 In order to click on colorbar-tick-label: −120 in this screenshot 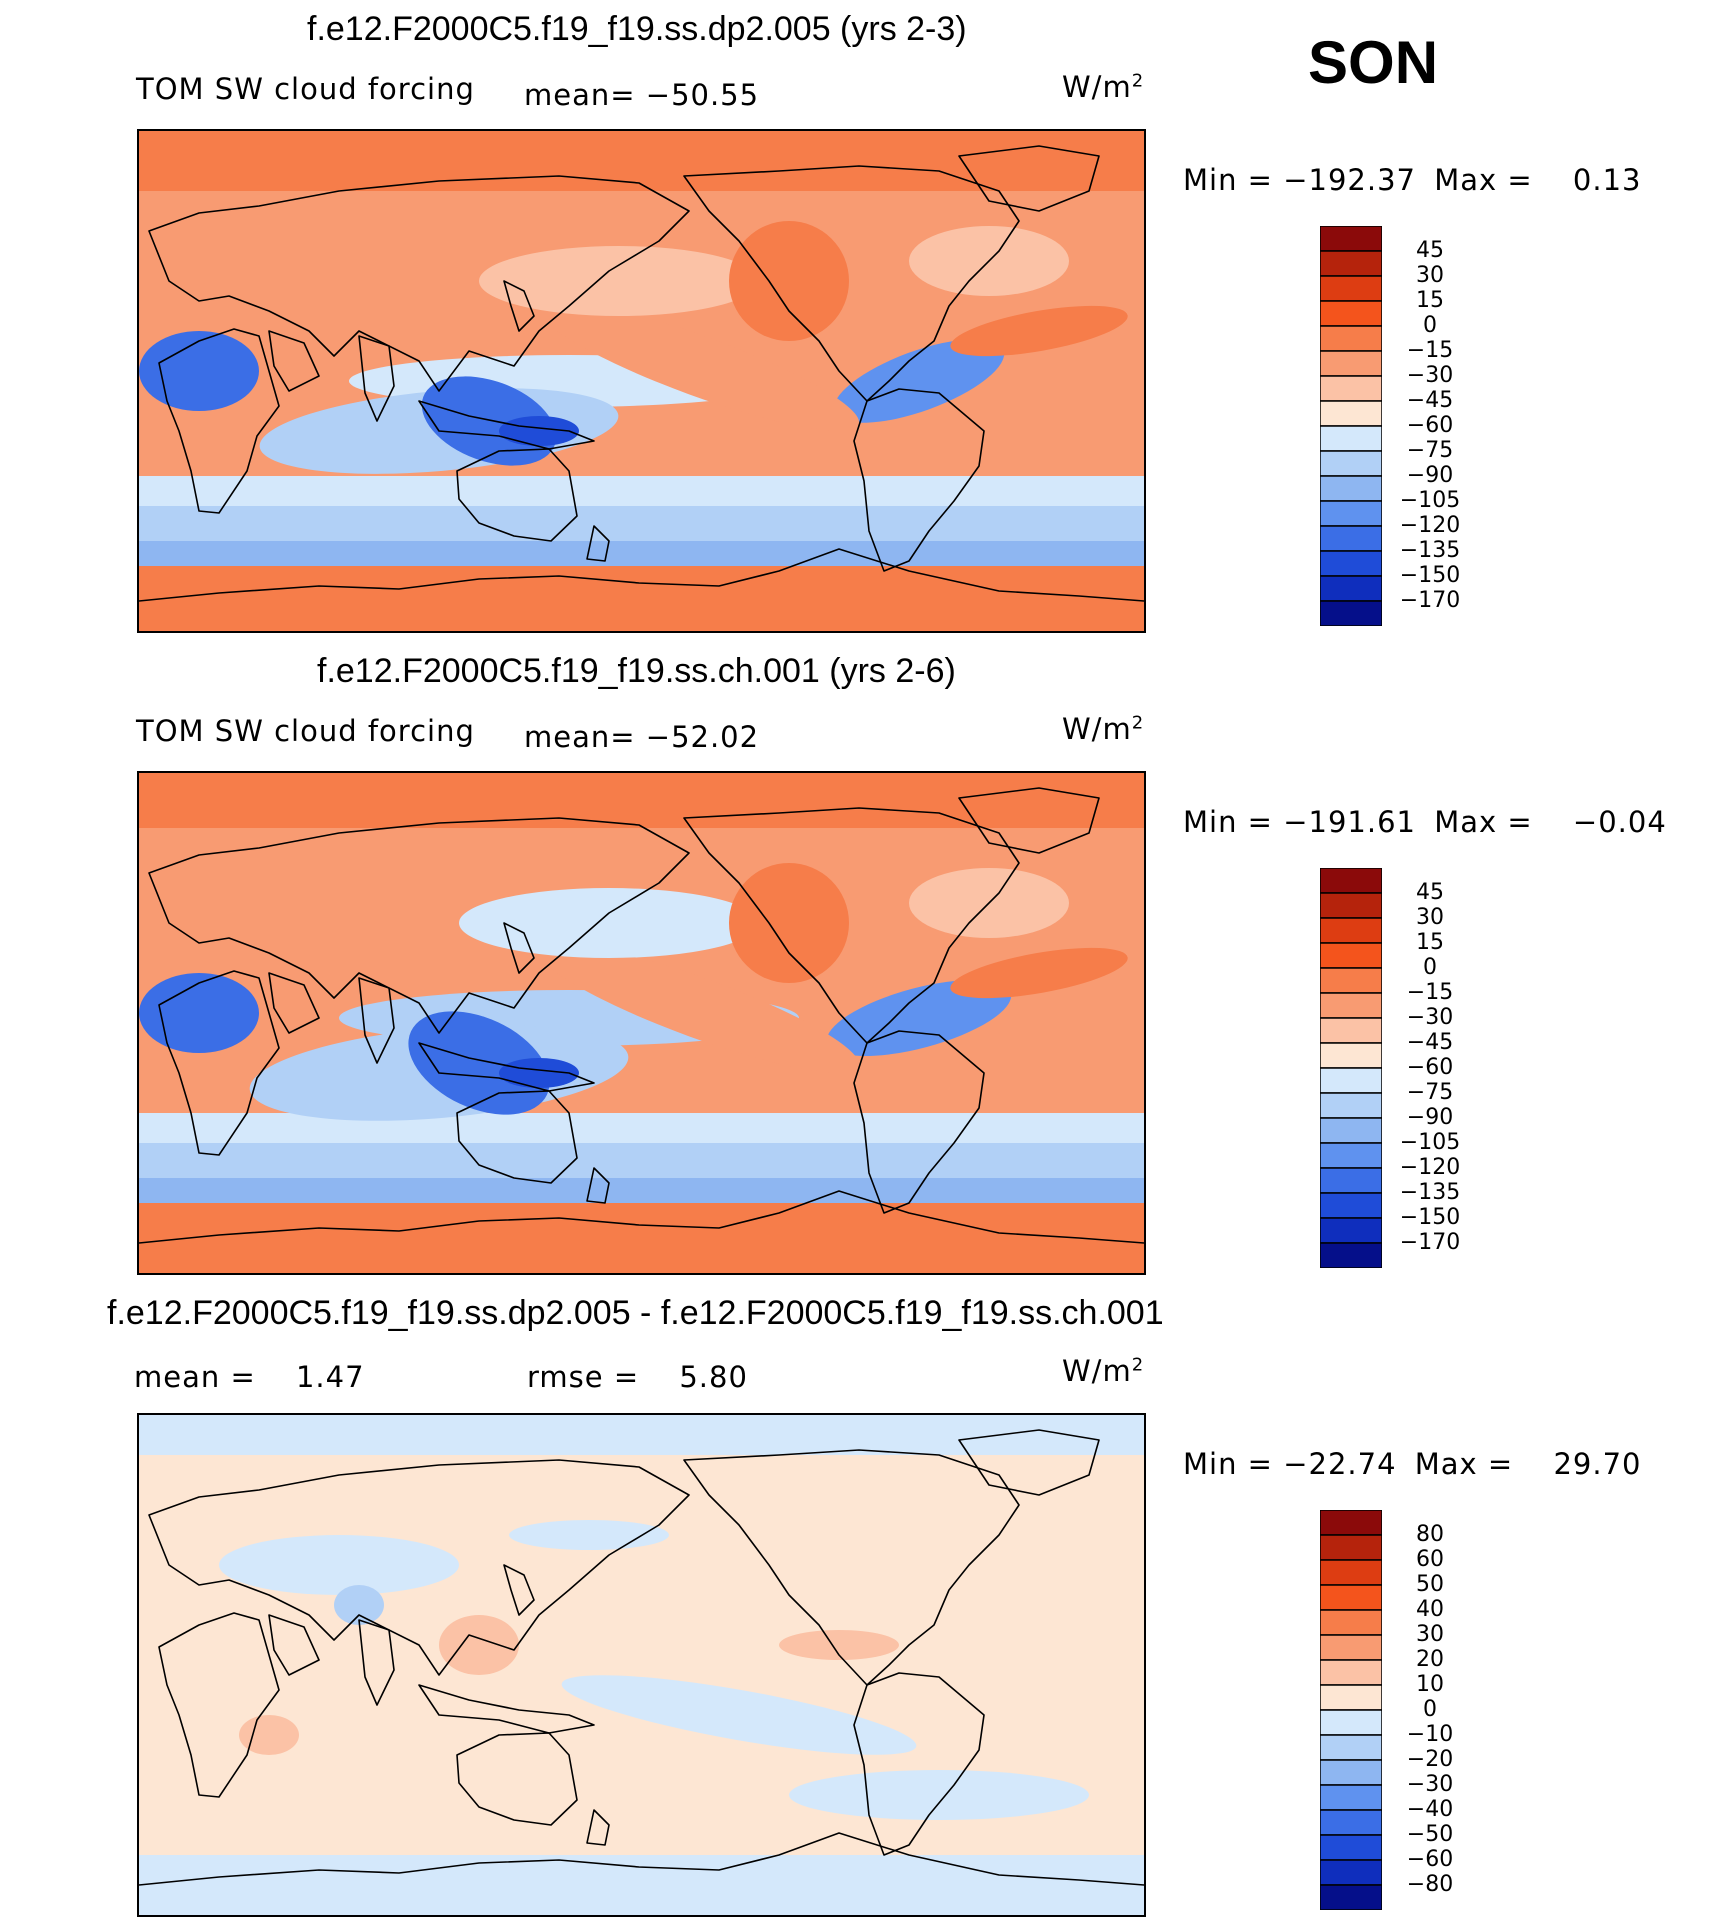, I will do `click(1430, 1167)`.